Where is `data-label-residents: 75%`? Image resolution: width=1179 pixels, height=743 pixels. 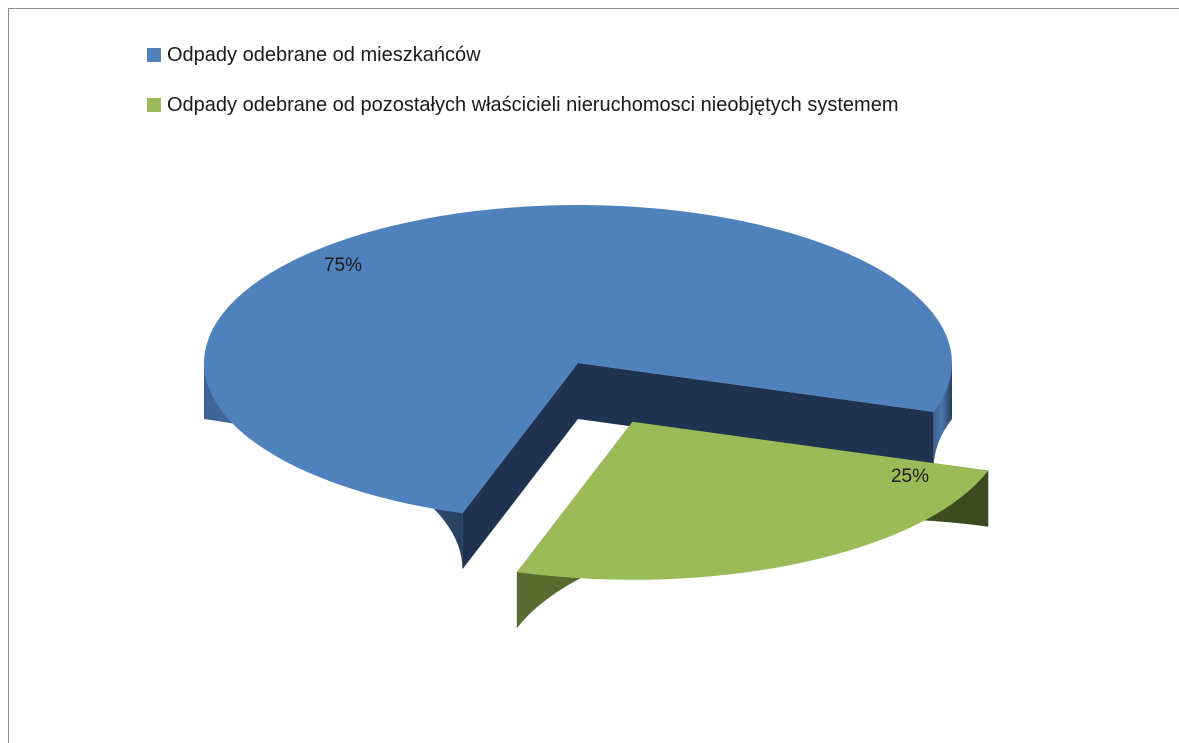 data-label-residents: 75% is located at coordinates (343, 265).